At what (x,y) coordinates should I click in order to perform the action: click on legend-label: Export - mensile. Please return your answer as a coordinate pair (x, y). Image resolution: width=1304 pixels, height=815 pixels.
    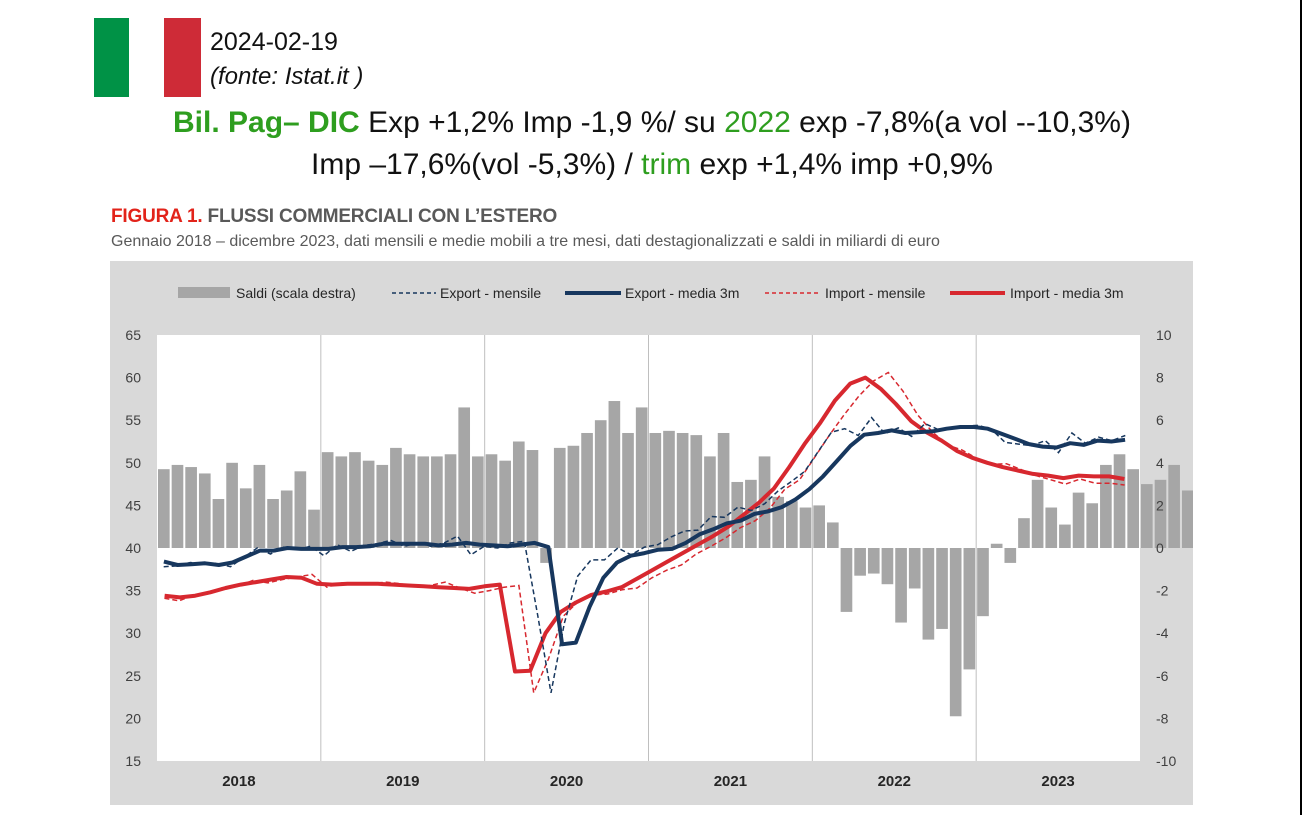
    Looking at the image, I should click on (490, 293).